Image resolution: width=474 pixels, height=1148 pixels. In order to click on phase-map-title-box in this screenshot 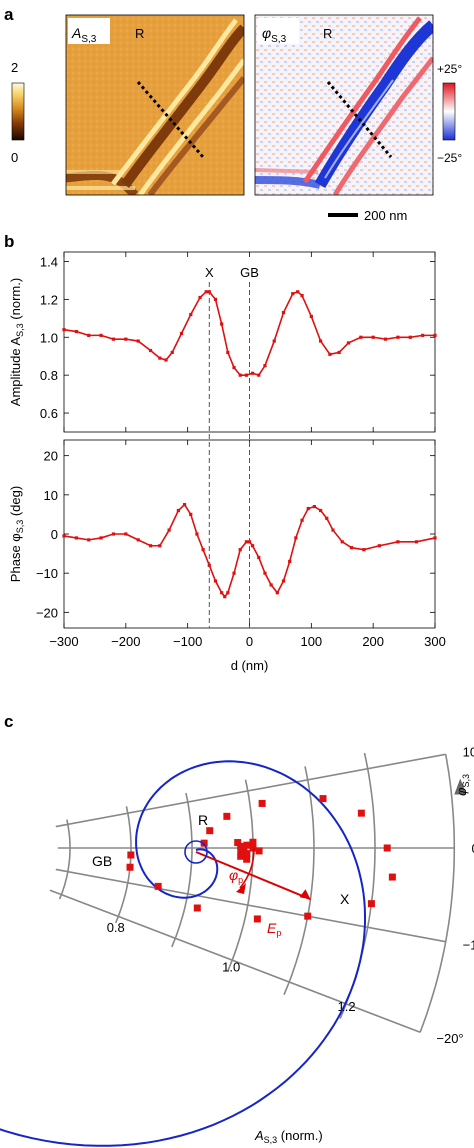, I will do `click(278, 31)`.